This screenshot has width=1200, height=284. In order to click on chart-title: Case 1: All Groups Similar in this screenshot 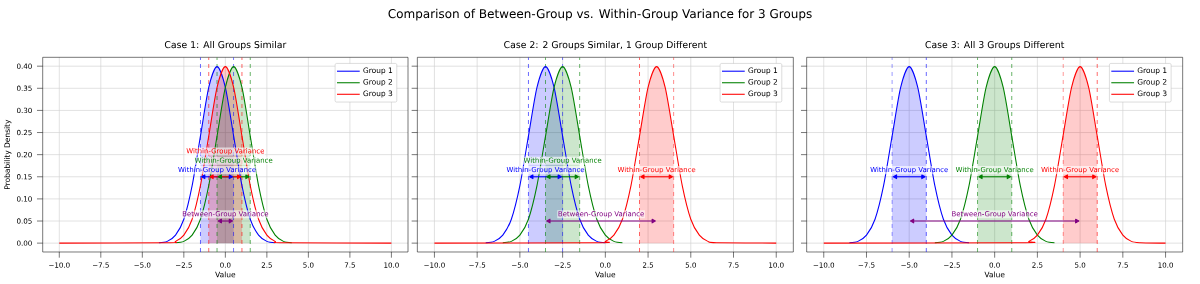, I will do `click(225, 45)`.